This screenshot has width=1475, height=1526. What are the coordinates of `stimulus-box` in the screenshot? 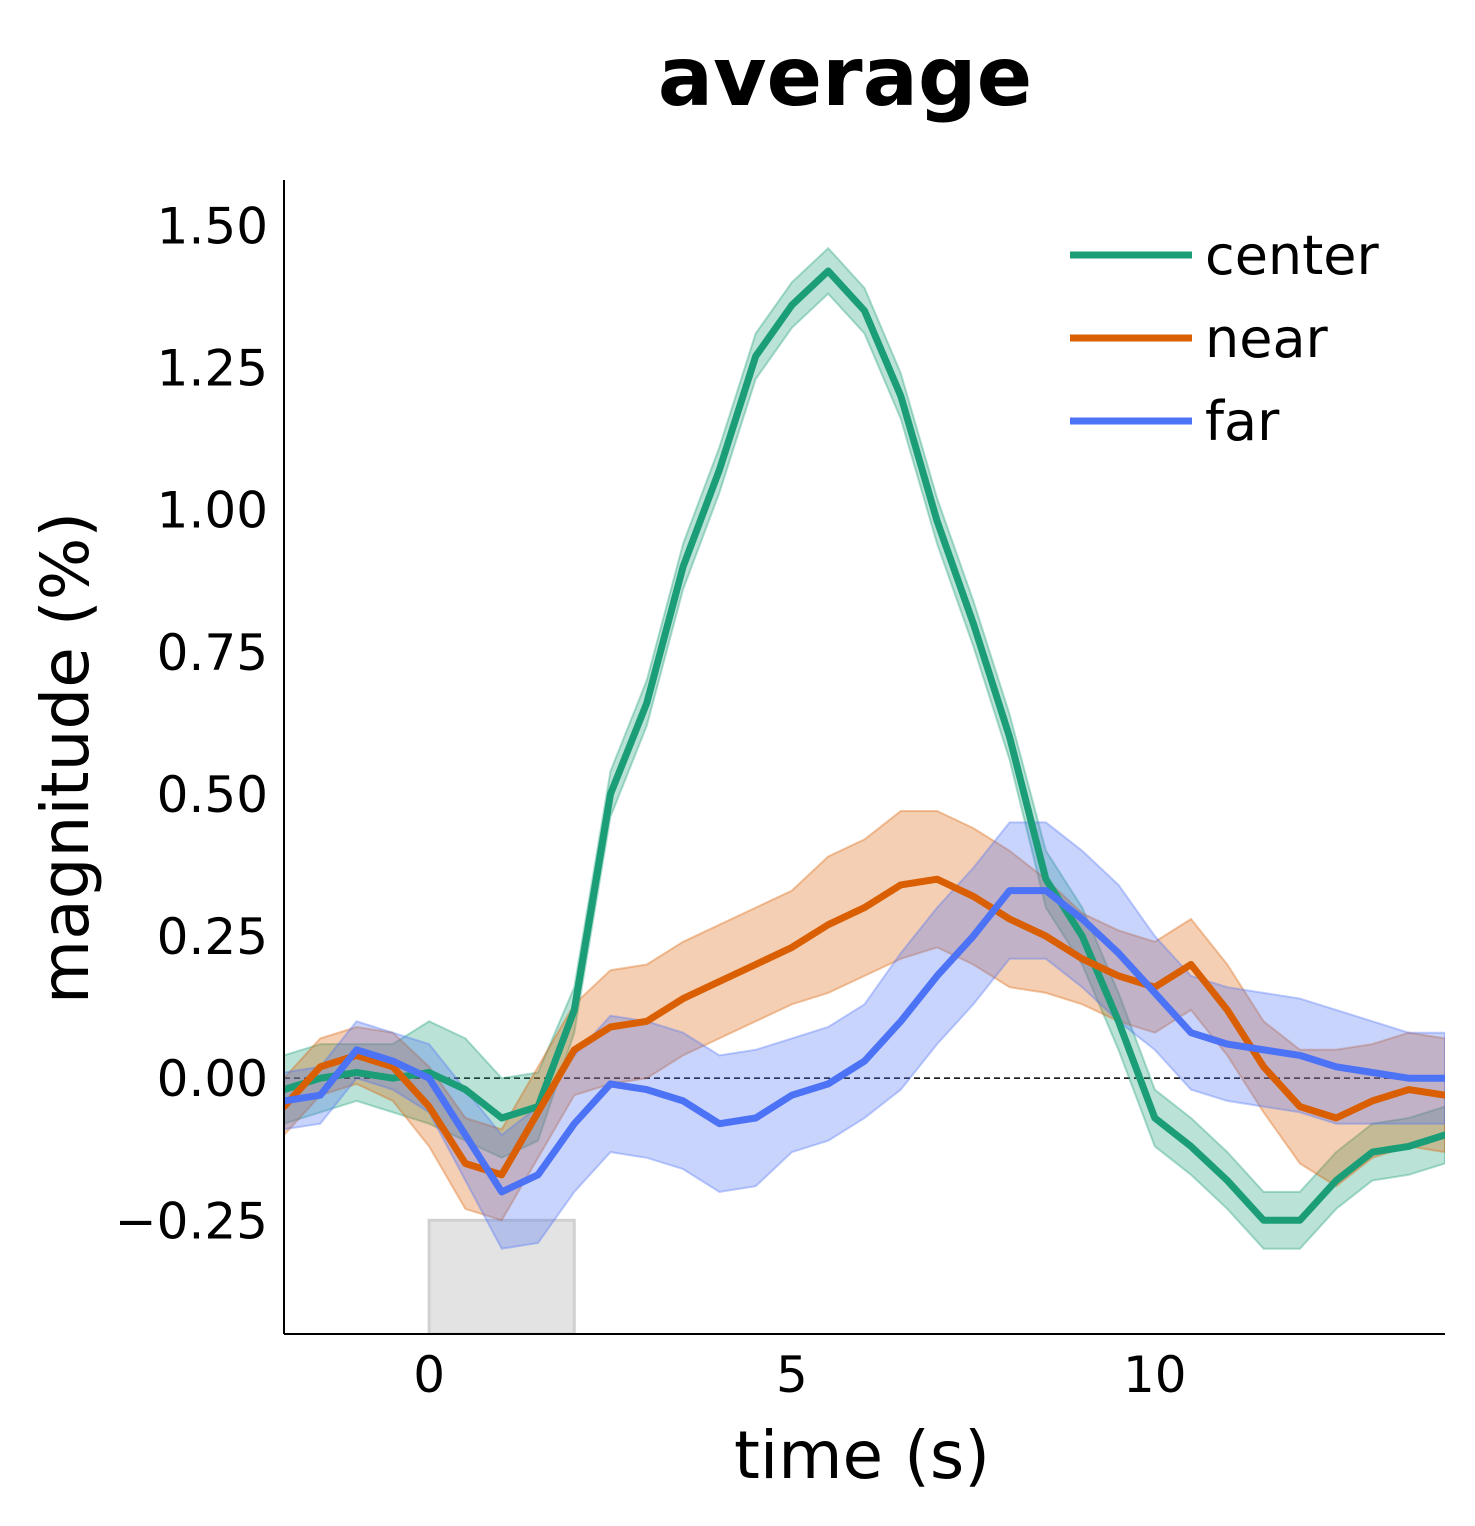 It's located at (501, 1276).